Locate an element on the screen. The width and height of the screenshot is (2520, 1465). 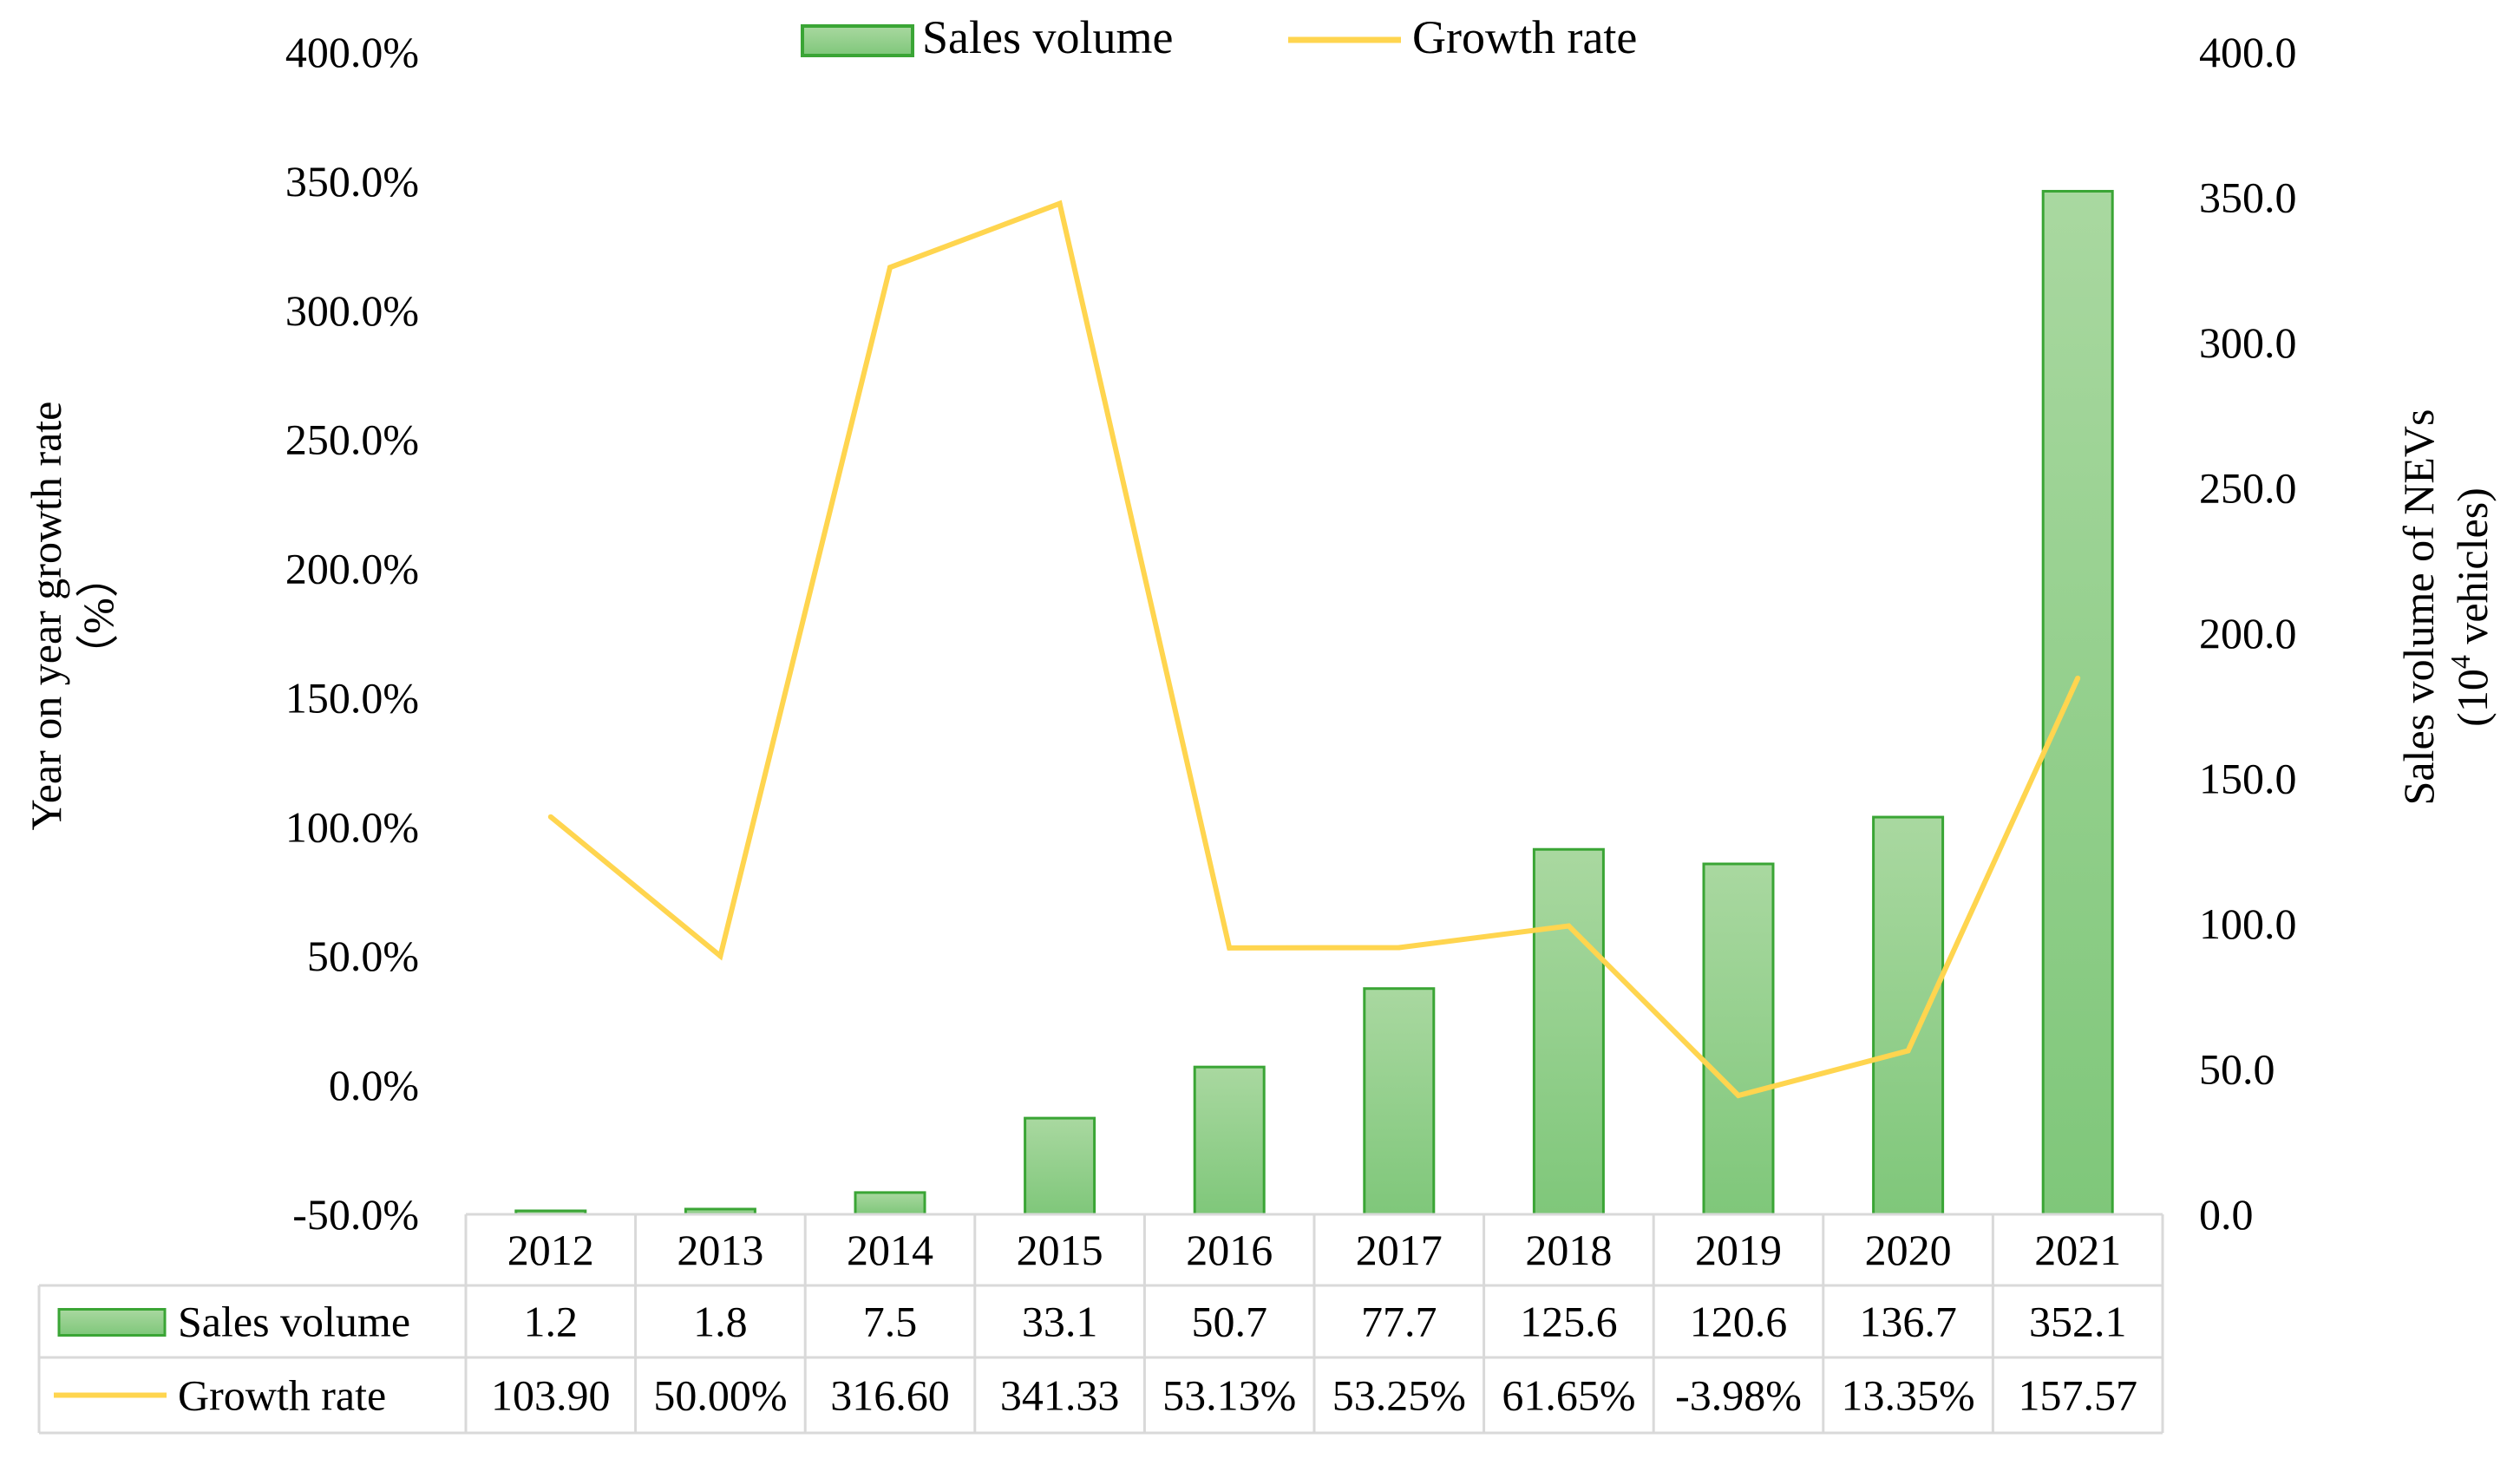
left-tick-label: 150.0% is located at coordinates (352, 697).